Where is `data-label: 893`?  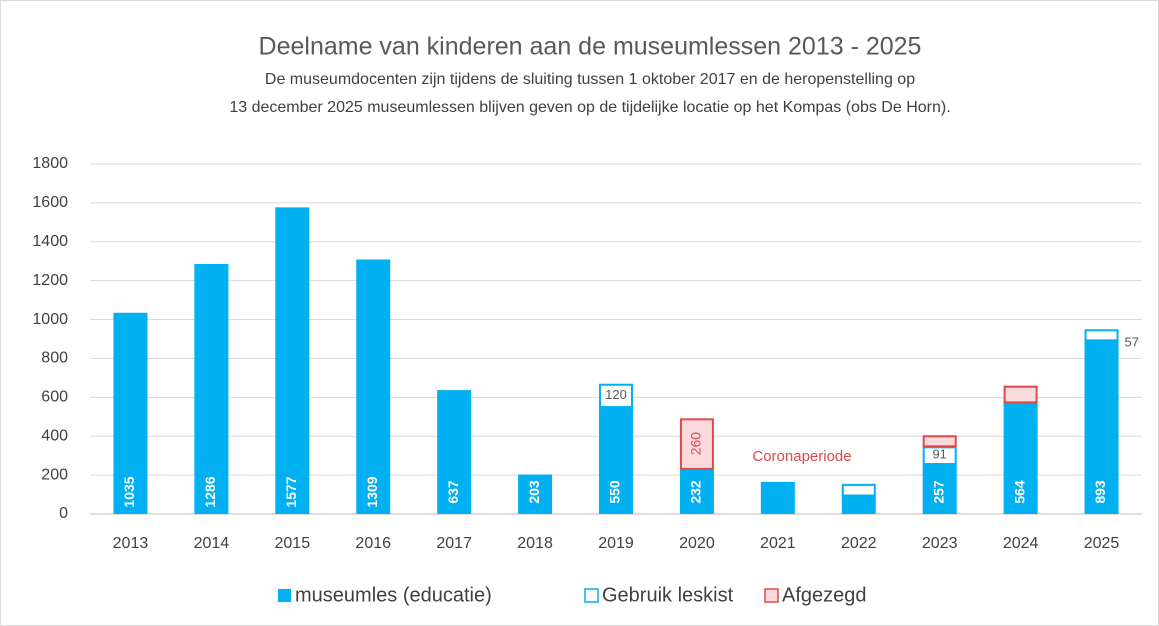 data-label: 893 is located at coordinates (1100, 492).